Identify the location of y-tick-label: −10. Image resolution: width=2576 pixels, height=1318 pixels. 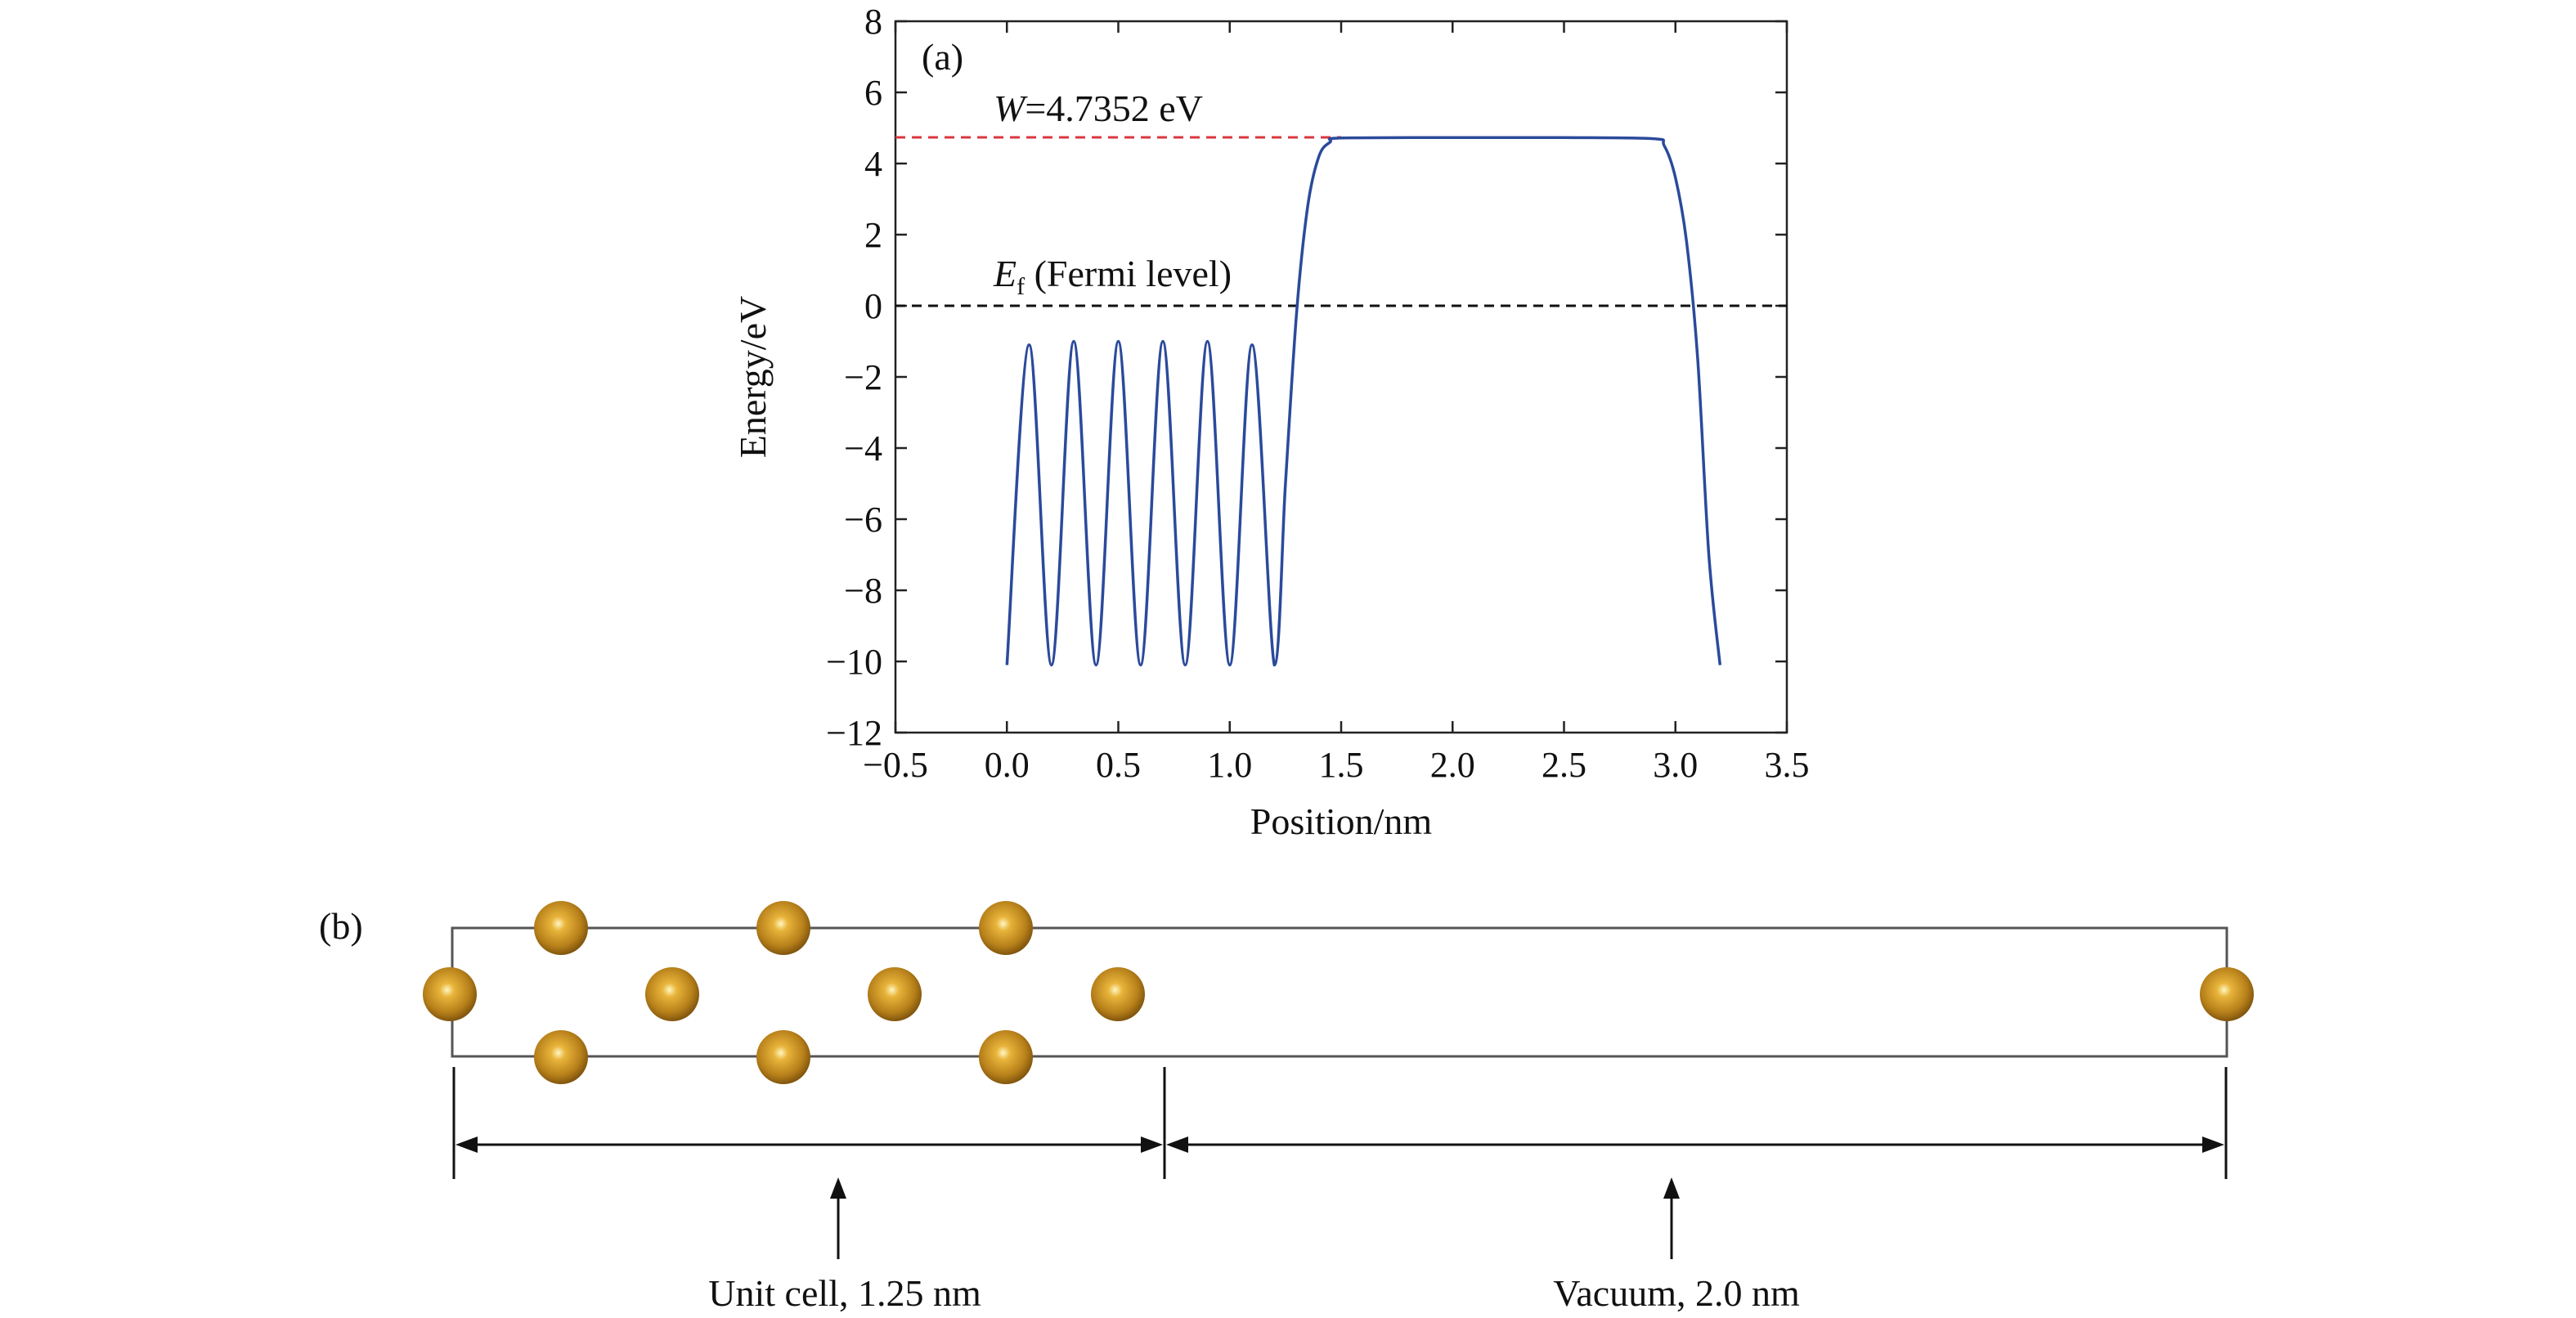
(854, 662).